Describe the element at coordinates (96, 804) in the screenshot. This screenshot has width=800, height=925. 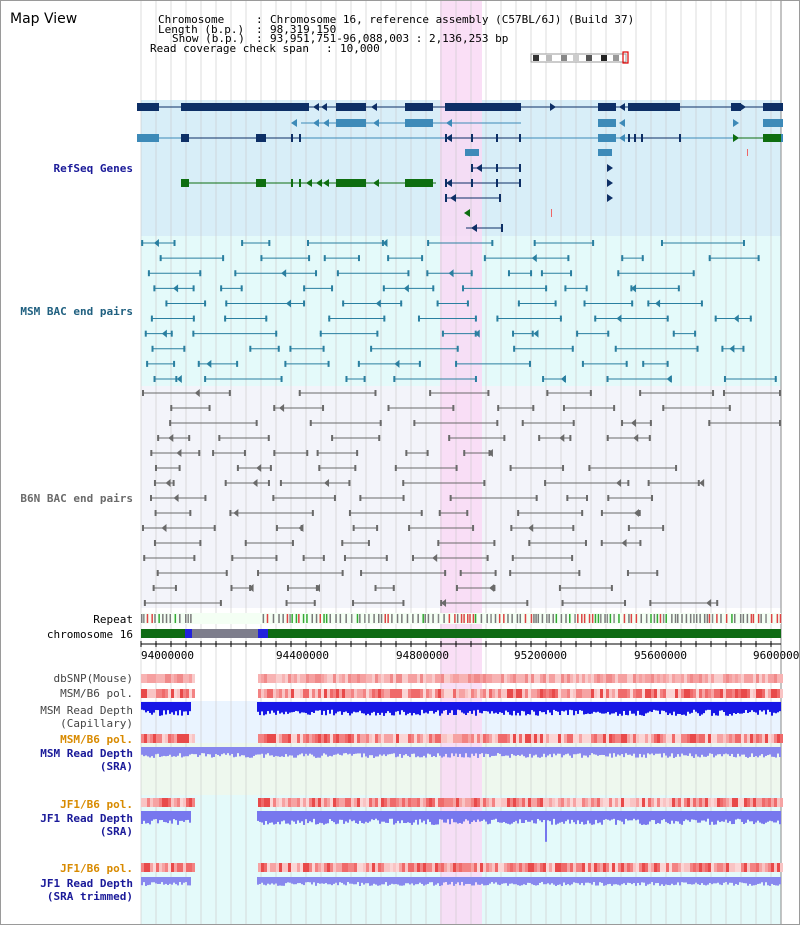
I see `track-label-jf1-pol: JF1/B6 pol.` at that location.